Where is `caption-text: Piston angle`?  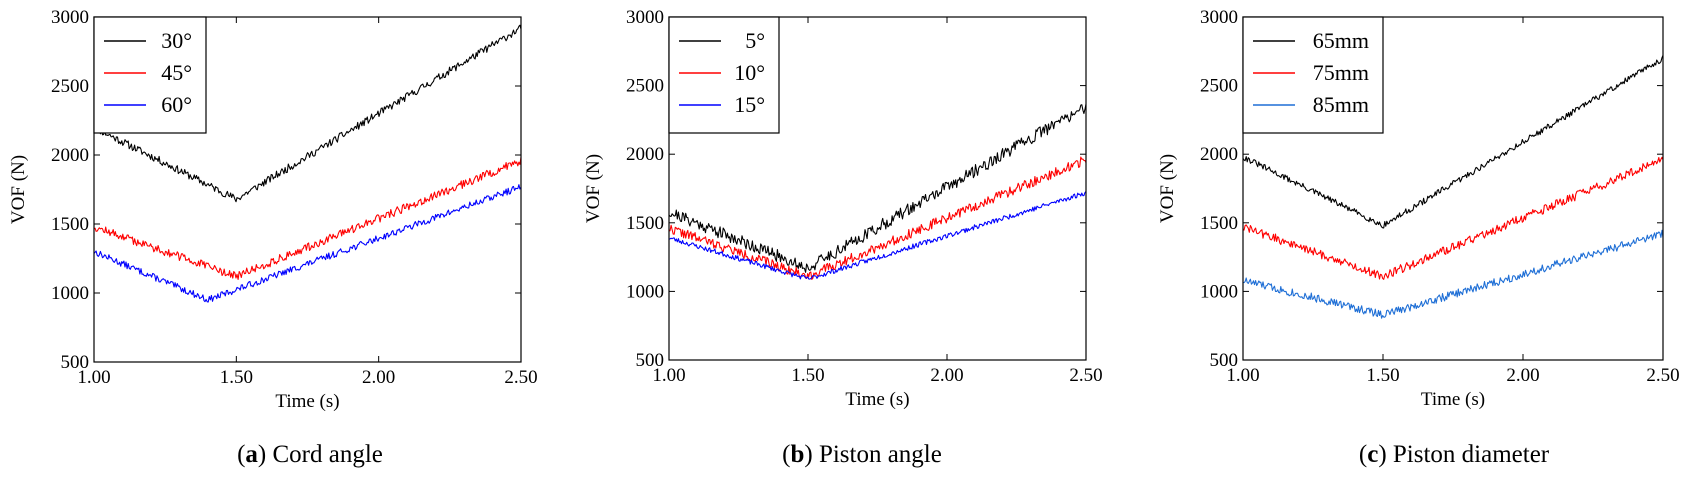 caption-text: Piston angle is located at coordinates (877, 454).